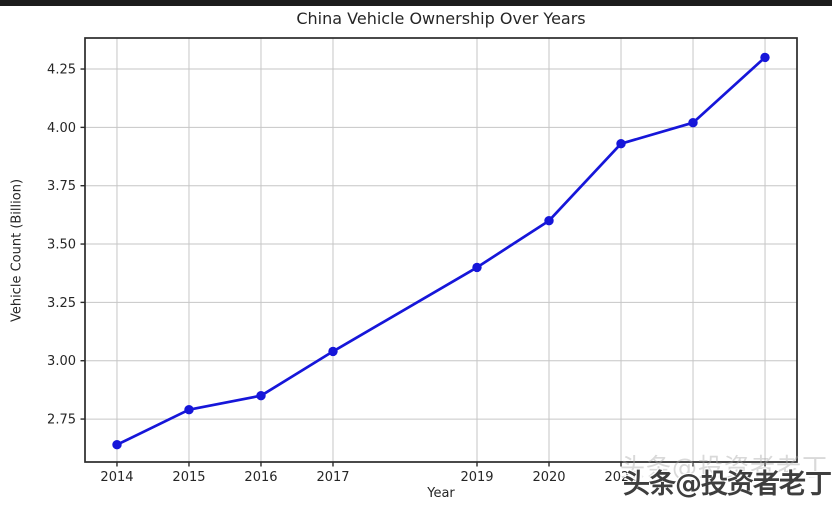  What do you see at coordinates (620, 477) in the screenshot?
I see `x-tick-label: 2021` at bounding box center [620, 477].